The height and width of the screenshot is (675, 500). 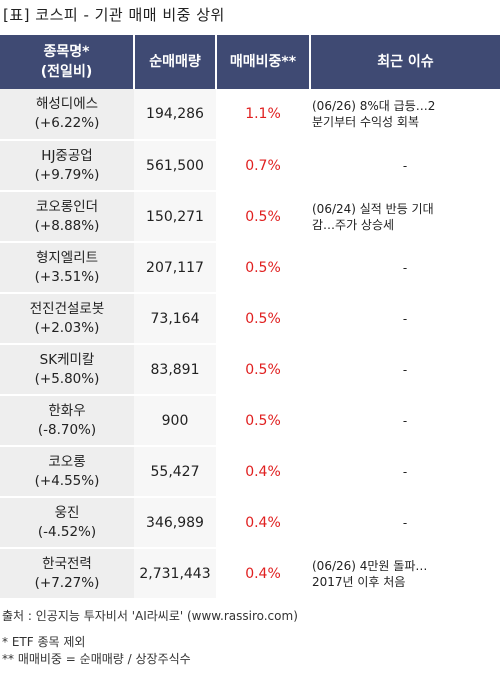 I want to click on header-ratio: 매매비중**, so click(x=263, y=62).